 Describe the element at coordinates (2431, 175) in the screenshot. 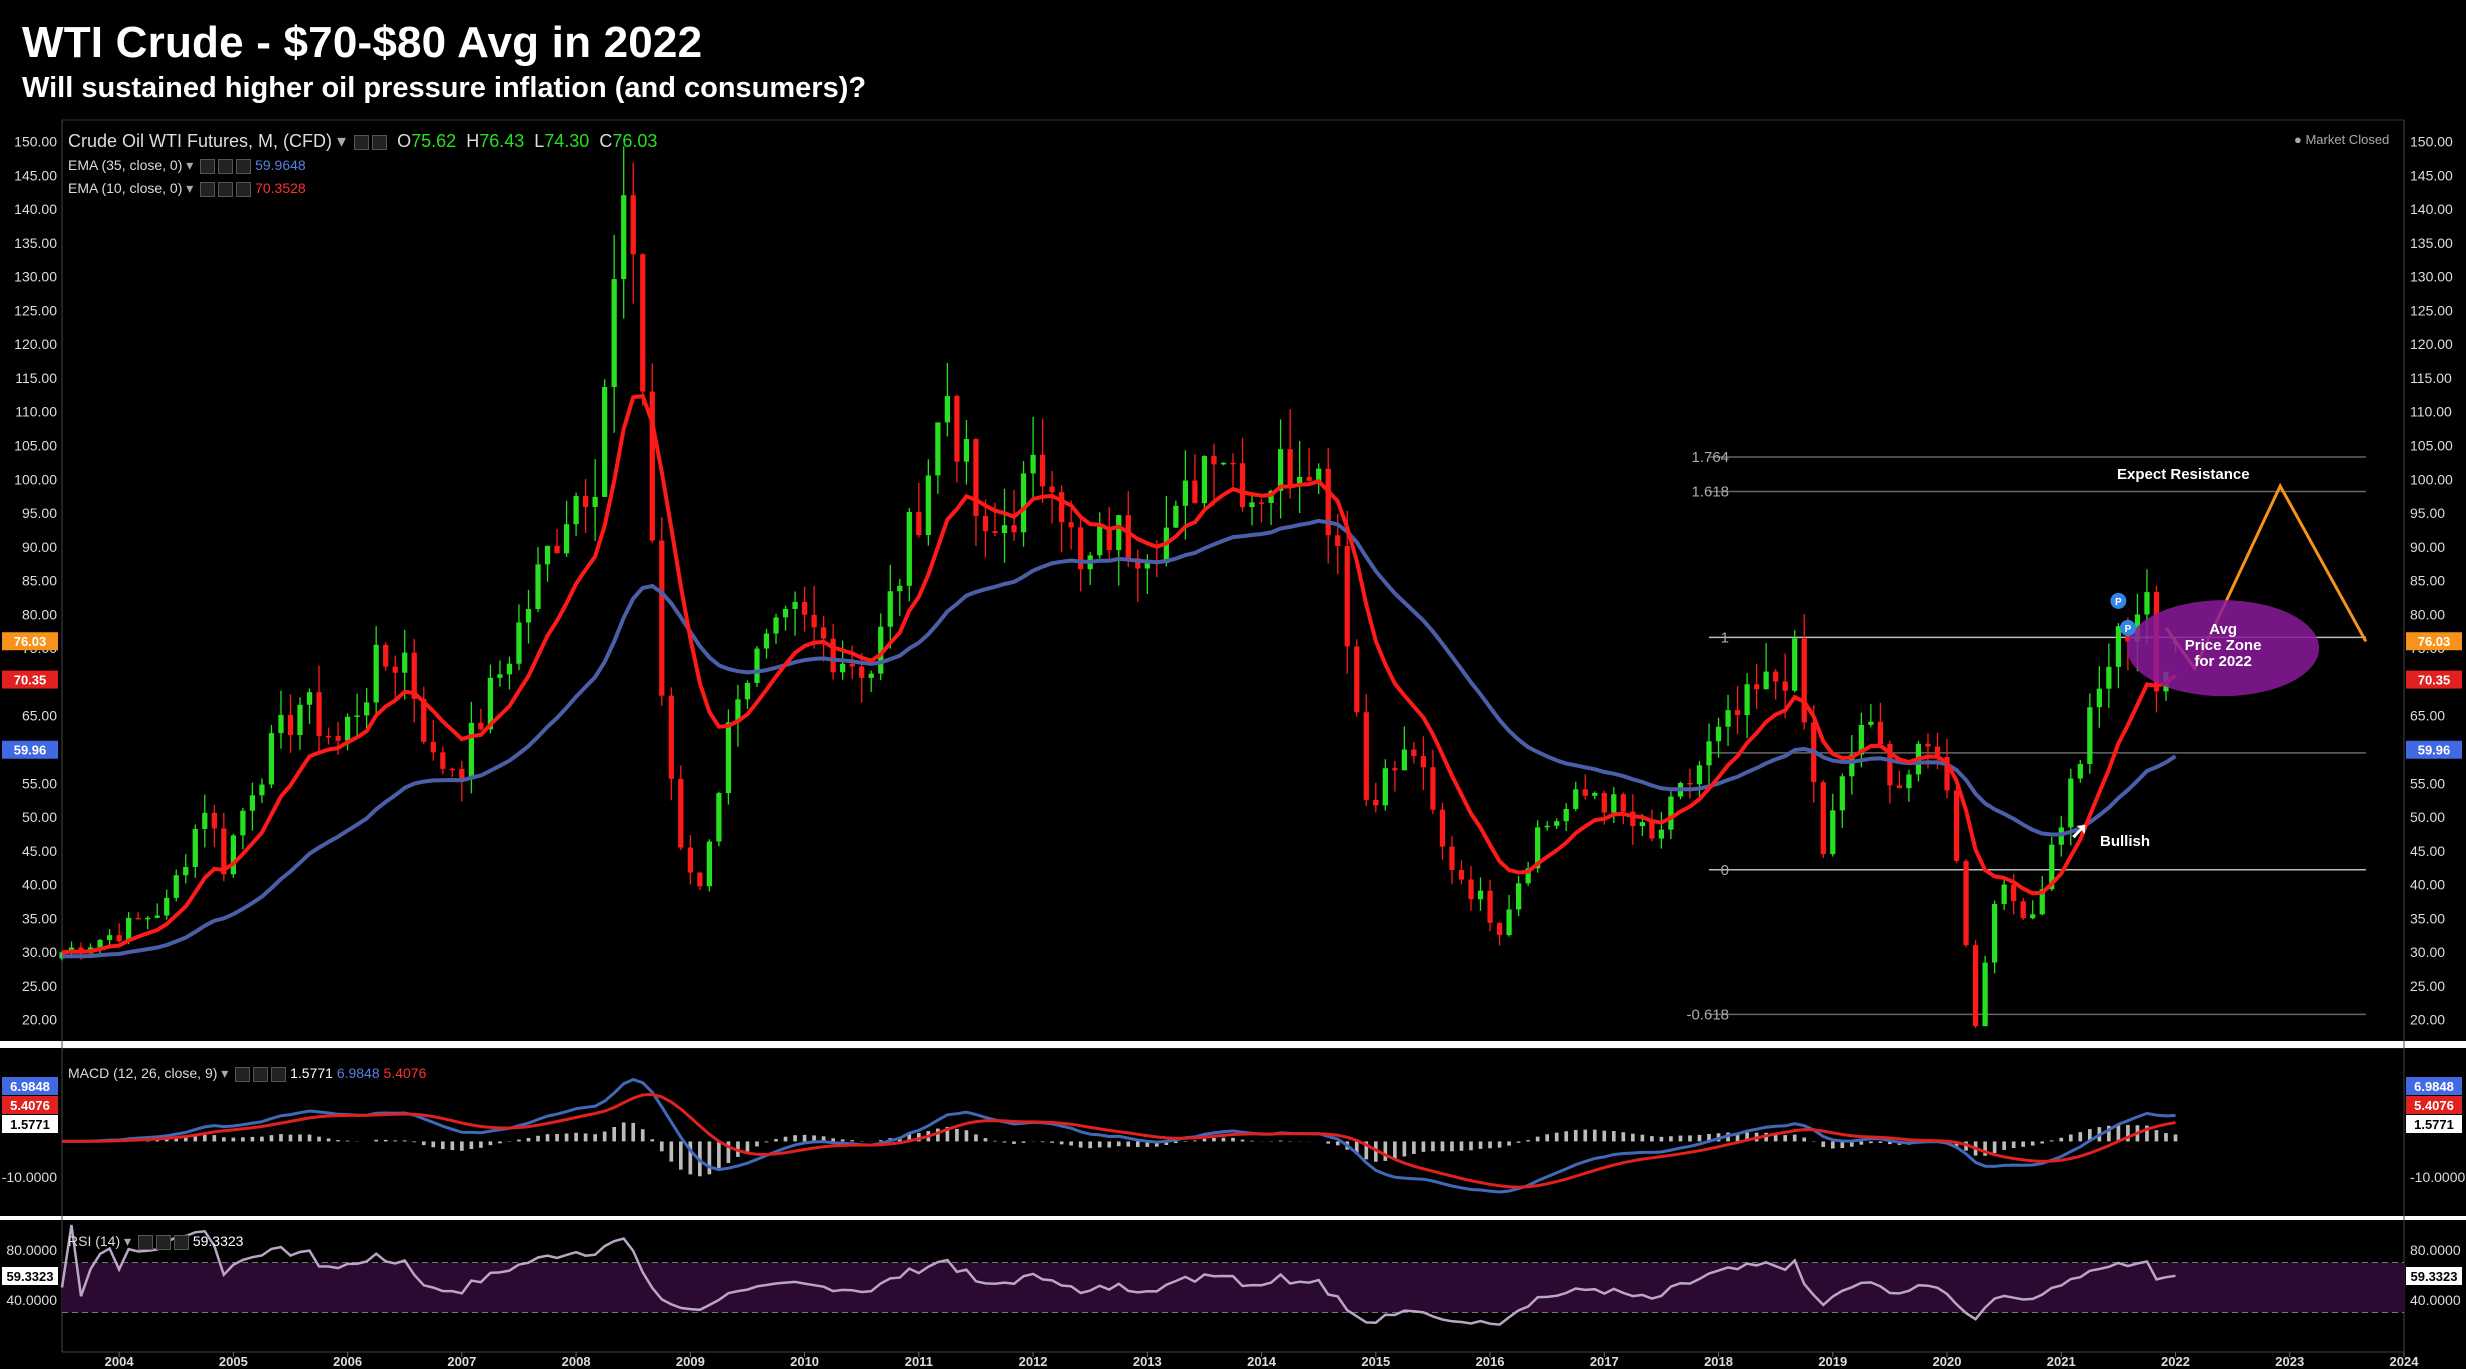

I see `price-tick-right: 145.00` at that location.